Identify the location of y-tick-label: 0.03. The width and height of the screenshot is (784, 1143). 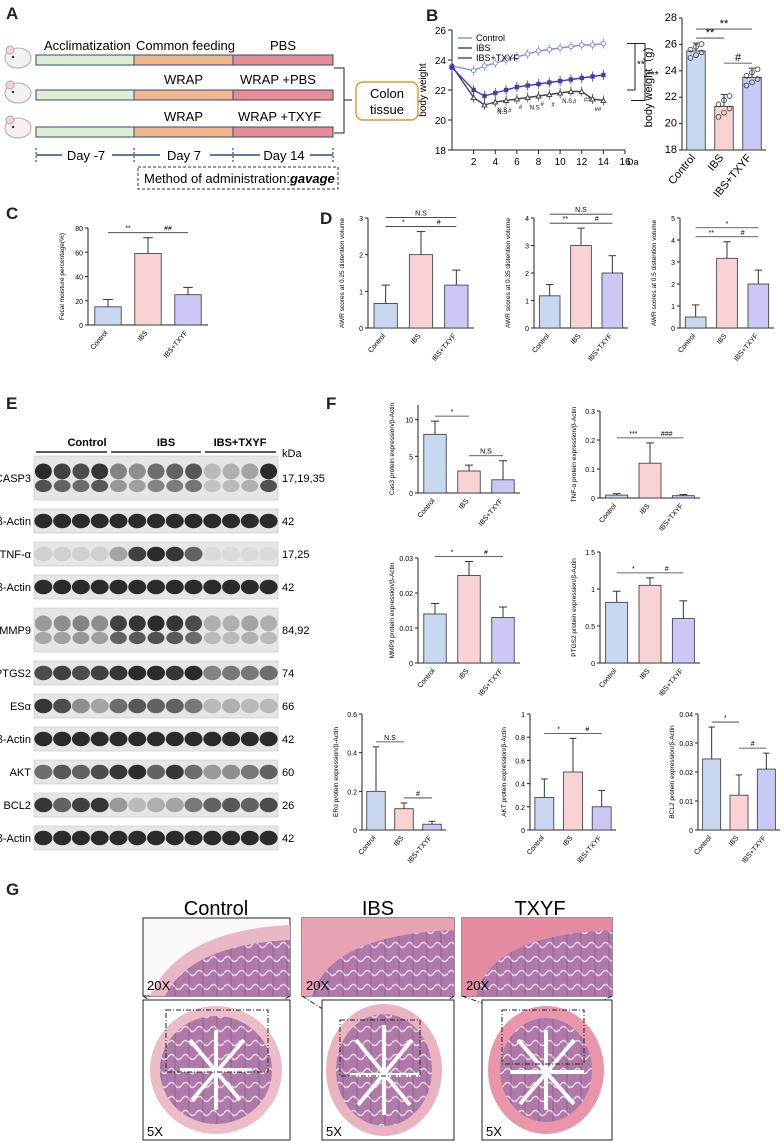
(686, 744).